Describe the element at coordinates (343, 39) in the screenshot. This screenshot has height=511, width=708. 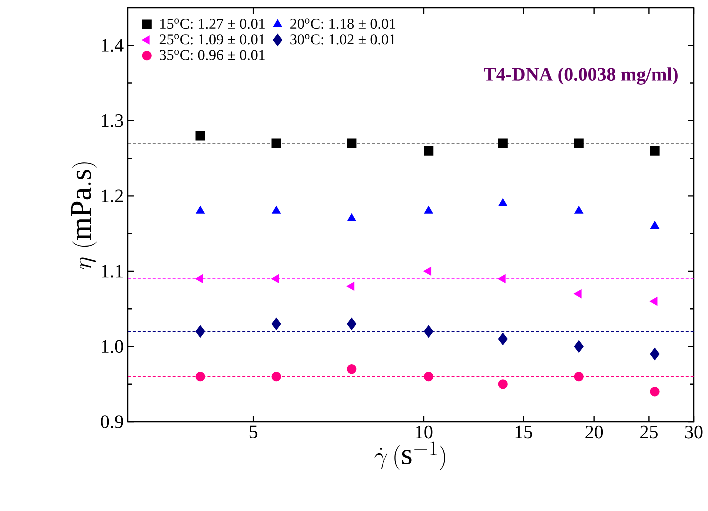
I see `legend-label: 30$^{o}$C: 1.02 ± 0.01` at that location.